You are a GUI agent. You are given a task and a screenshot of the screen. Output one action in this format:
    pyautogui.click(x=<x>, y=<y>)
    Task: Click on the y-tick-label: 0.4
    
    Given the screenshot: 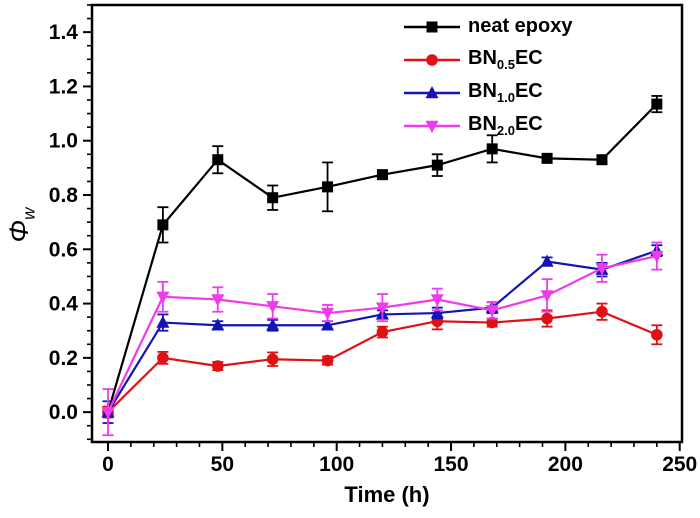 What is the action you would take?
    pyautogui.click(x=64, y=304)
    